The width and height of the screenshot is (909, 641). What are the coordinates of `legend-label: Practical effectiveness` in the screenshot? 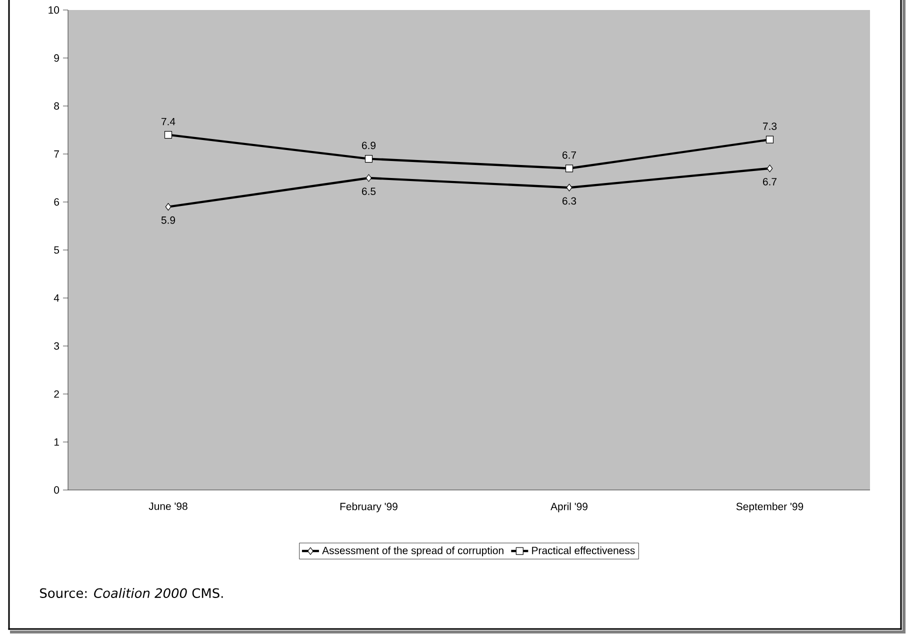 It's located at (583, 550).